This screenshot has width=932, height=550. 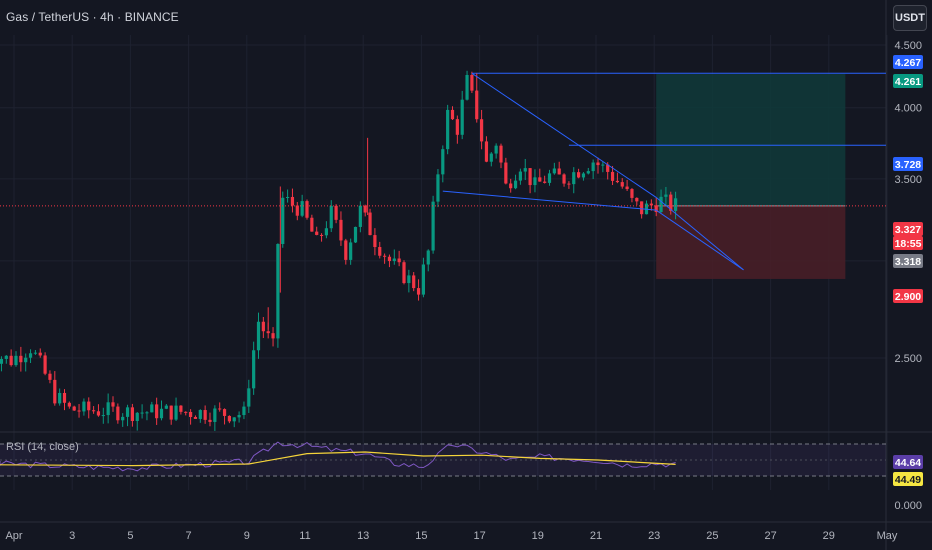 I want to click on price-tag: 3.327, so click(x=908, y=229).